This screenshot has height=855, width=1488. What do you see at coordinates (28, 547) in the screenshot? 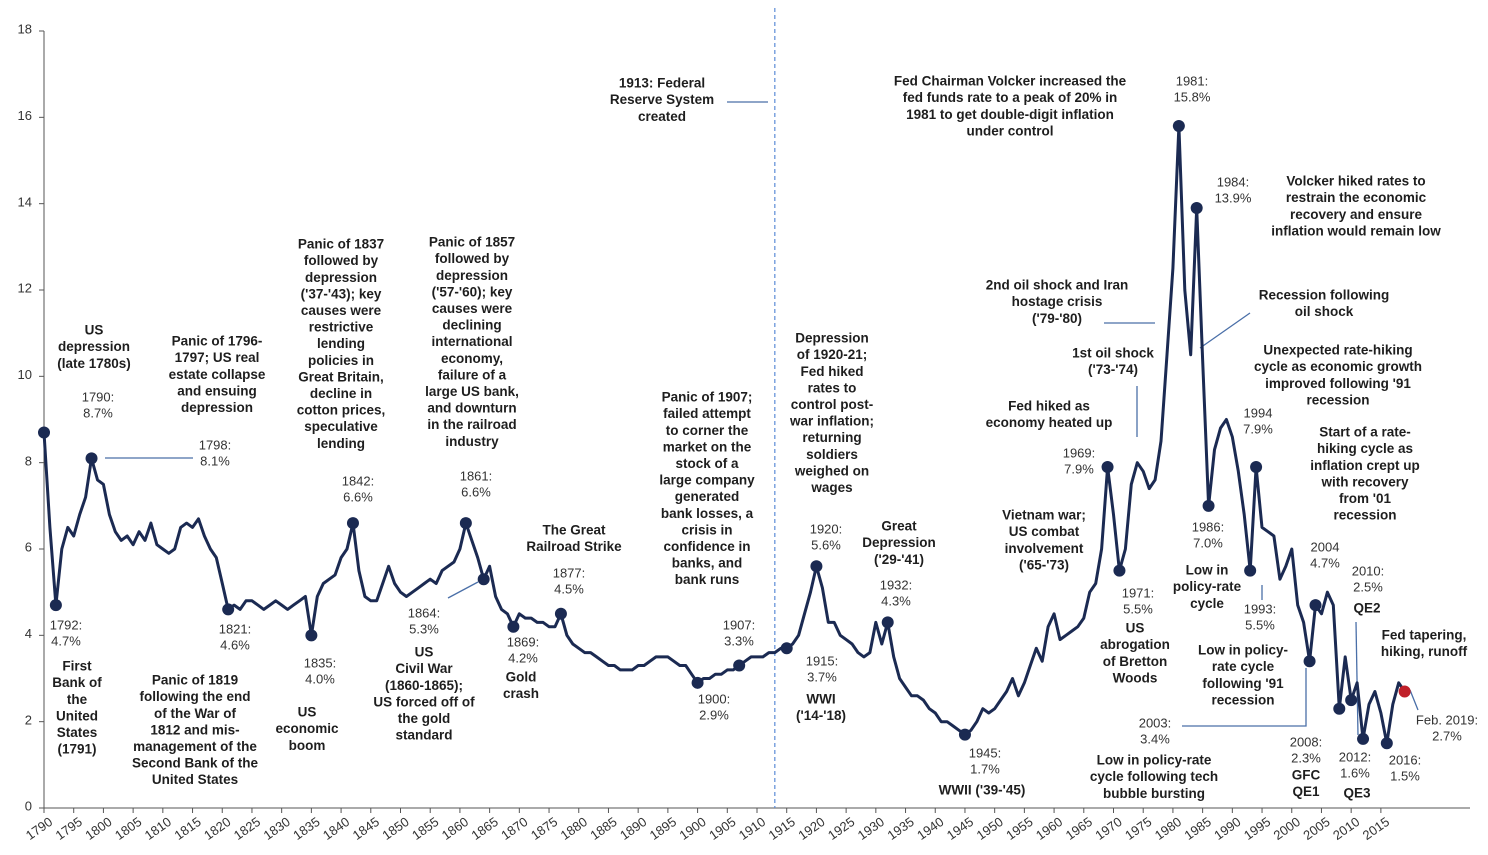
I see `y-tick-label: 6` at bounding box center [28, 547].